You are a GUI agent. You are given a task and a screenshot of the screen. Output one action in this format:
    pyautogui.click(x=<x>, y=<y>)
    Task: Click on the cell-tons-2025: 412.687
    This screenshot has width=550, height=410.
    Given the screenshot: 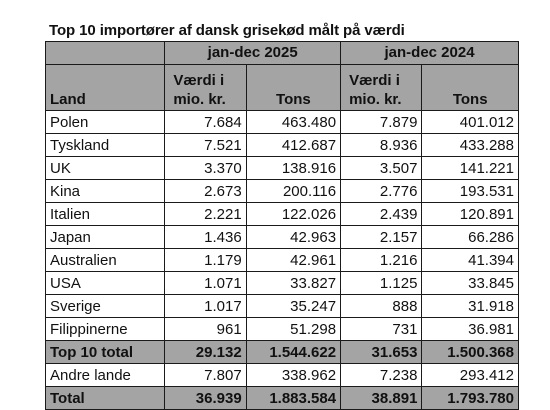 What is the action you would take?
    pyautogui.click(x=293, y=145)
    